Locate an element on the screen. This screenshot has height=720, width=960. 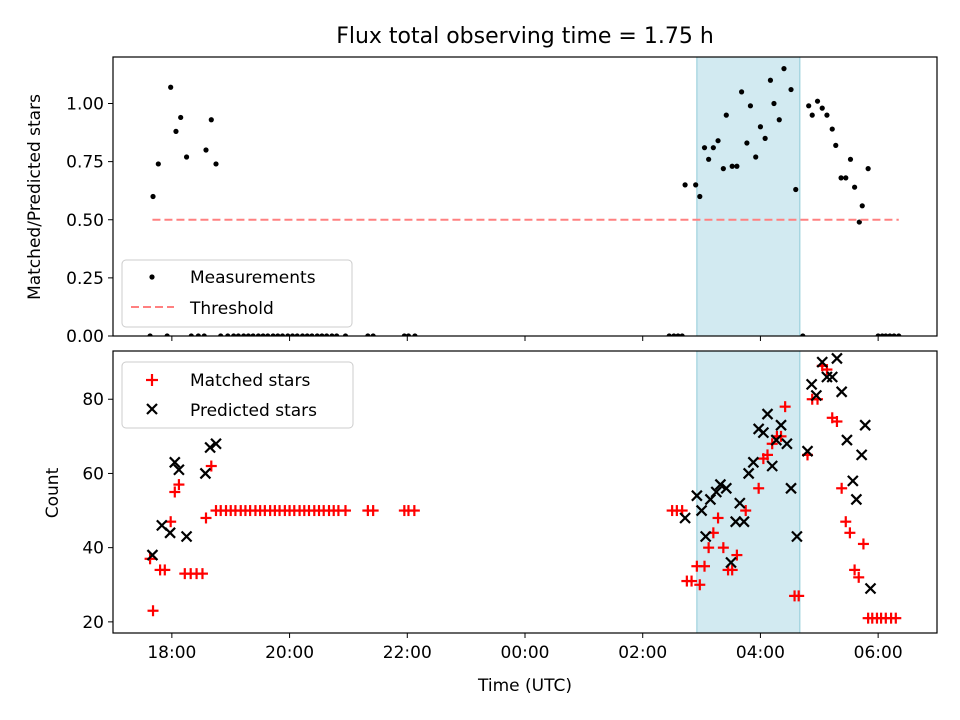
x-tick-label: 22:00 is located at coordinates (407, 653).